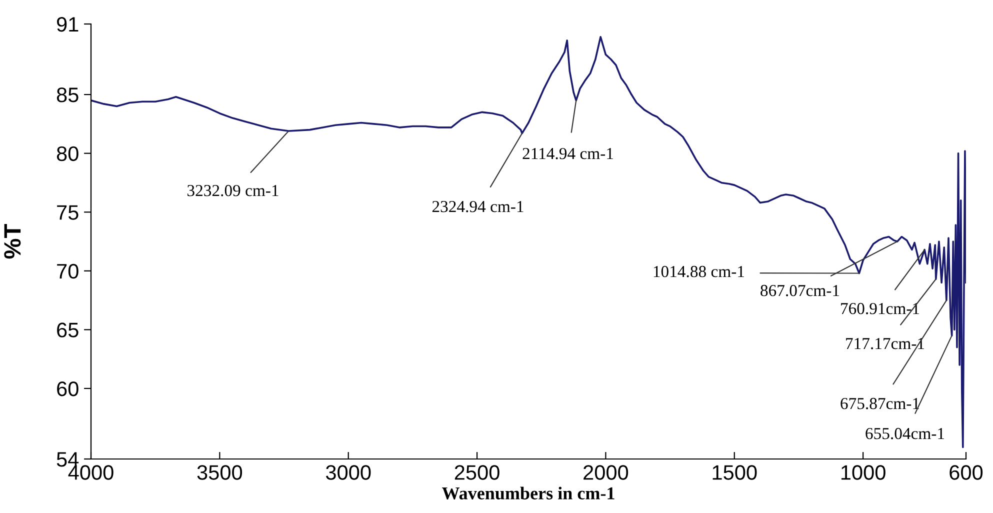 This screenshot has width=993, height=513. What do you see at coordinates (67, 24) in the screenshot?
I see `y-tick-label: 91` at bounding box center [67, 24].